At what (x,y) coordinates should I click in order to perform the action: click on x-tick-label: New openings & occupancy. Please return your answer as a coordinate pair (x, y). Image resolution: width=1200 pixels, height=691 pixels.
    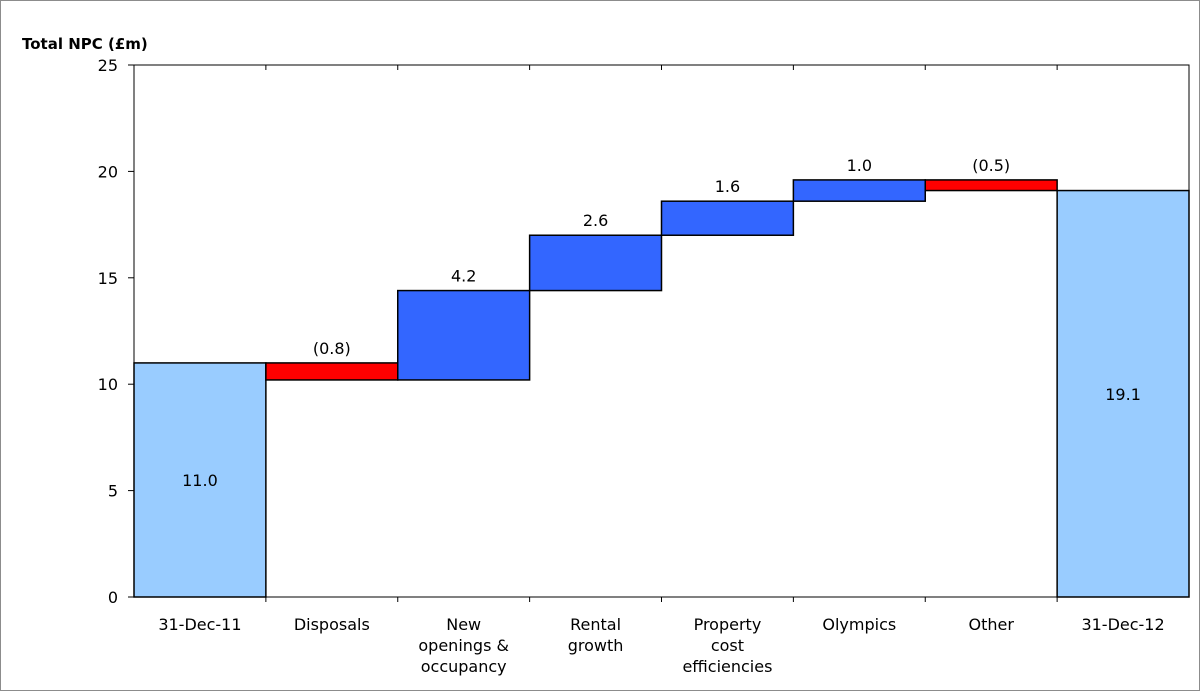
    Looking at the image, I should click on (463, 645).